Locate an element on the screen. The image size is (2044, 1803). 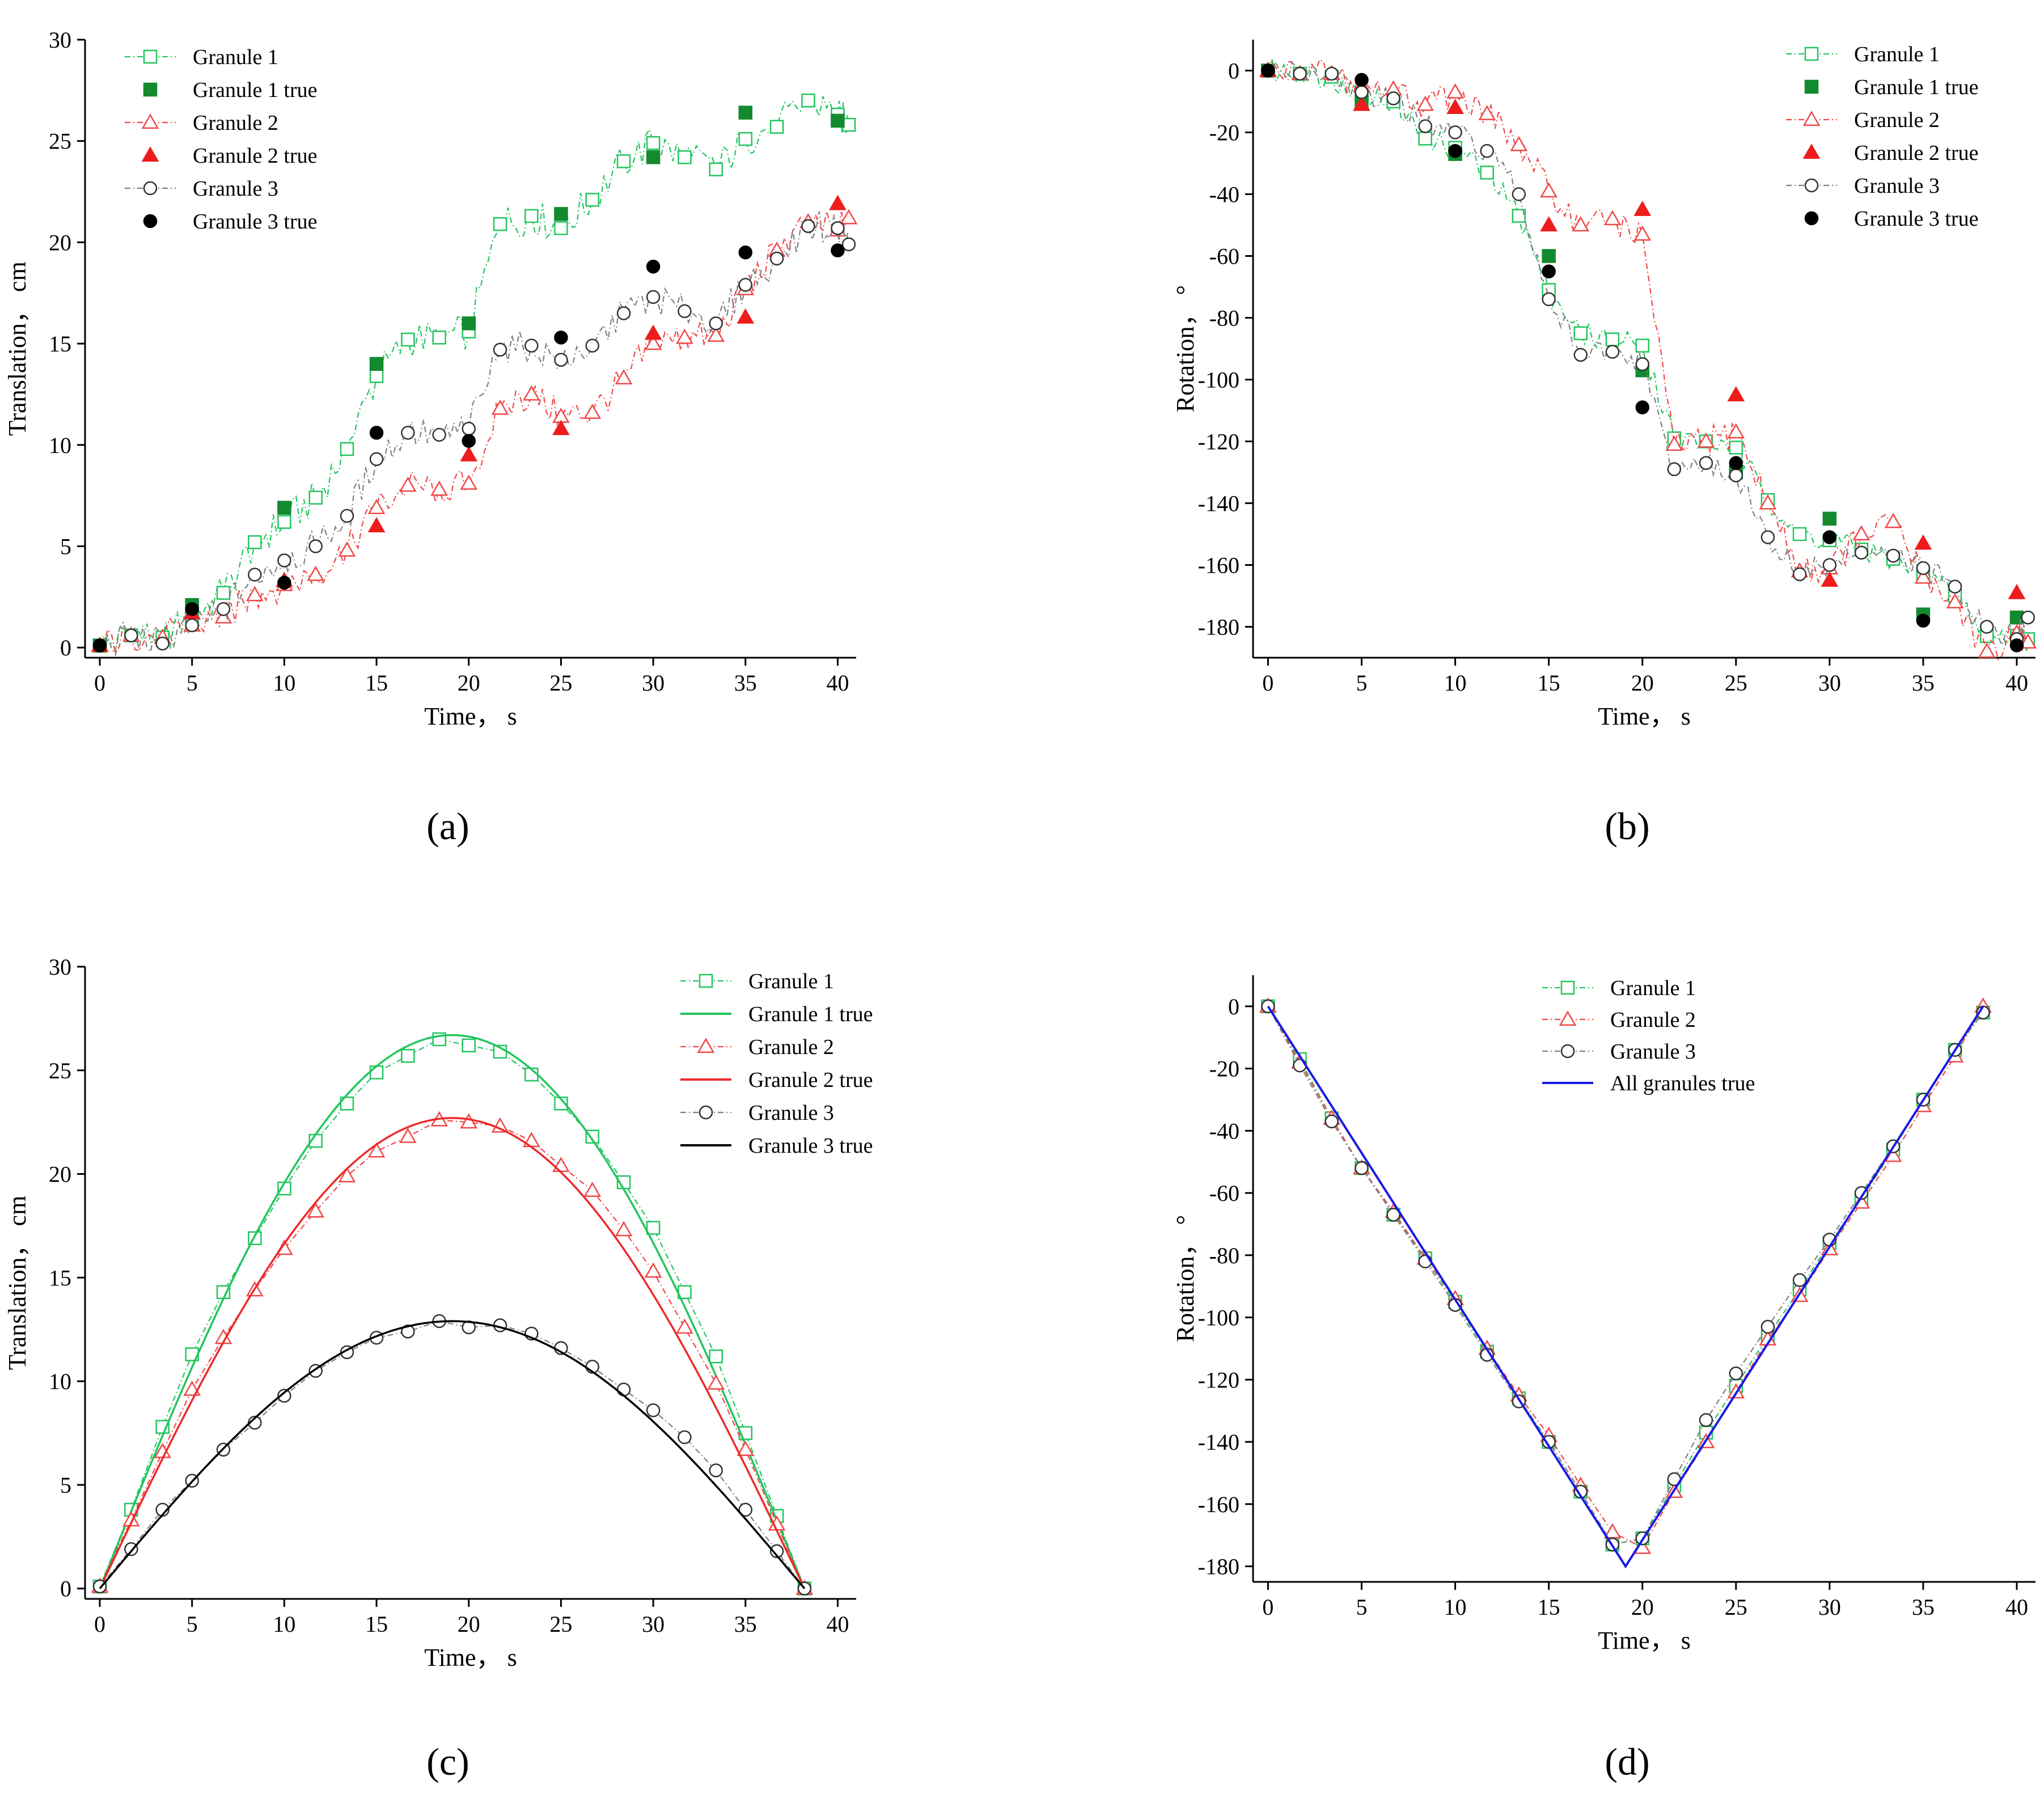
legend-label: Granule 3 true is located at coordinates (811, 1146).